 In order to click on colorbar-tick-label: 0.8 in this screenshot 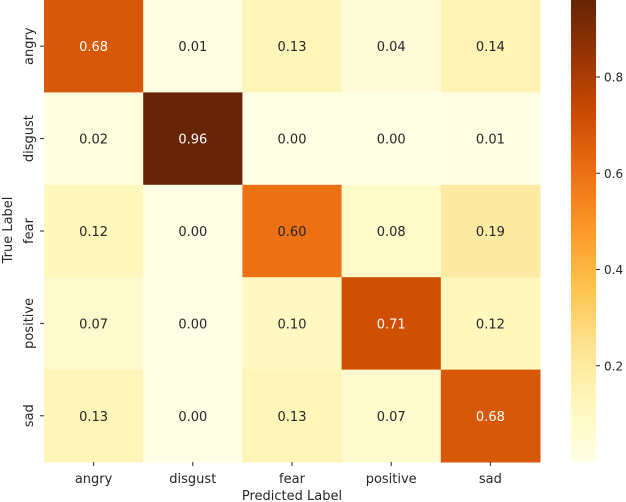, I will do `click(613, 78)`.